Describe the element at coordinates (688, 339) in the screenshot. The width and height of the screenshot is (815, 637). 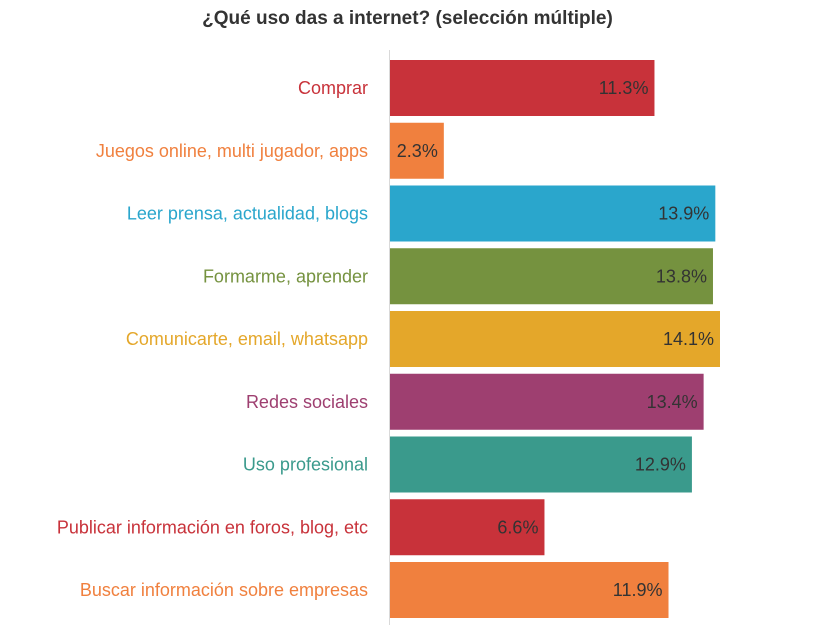
I see `value-label: 14.1%` at that location.